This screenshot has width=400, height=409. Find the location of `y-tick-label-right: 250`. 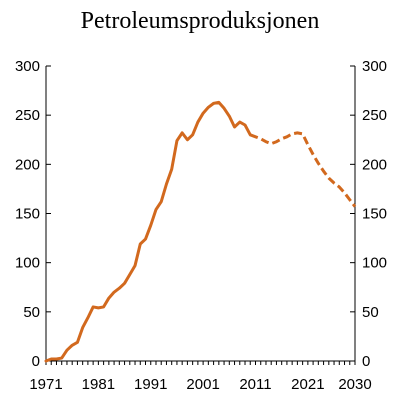

y-tick-label-right: 250 is located at coordinates (374, 115).